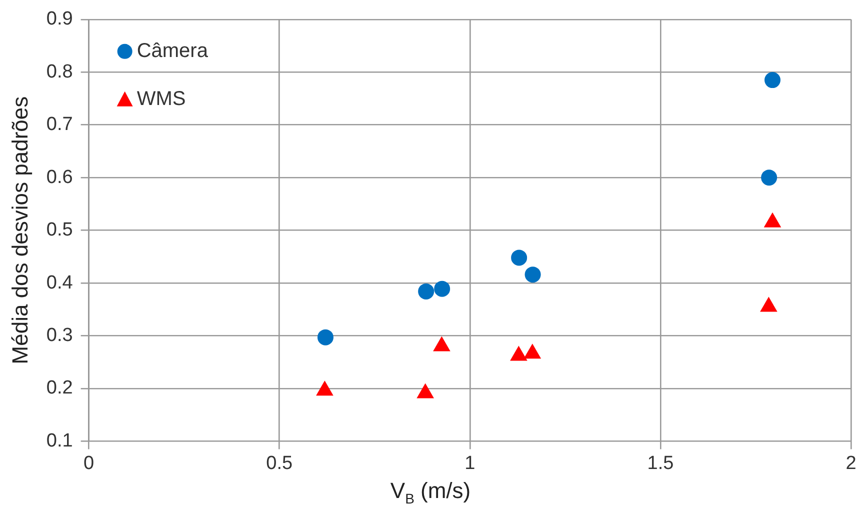  I want to click on x-tick-label: 0.5, so click(279, 463).